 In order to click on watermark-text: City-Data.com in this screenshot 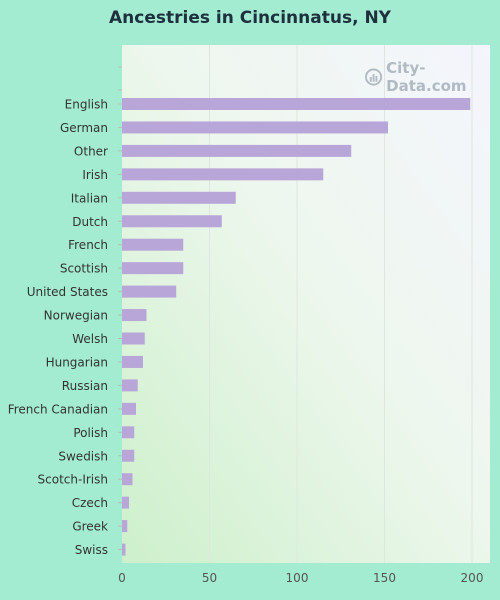, I will do `click(426, 77)`.